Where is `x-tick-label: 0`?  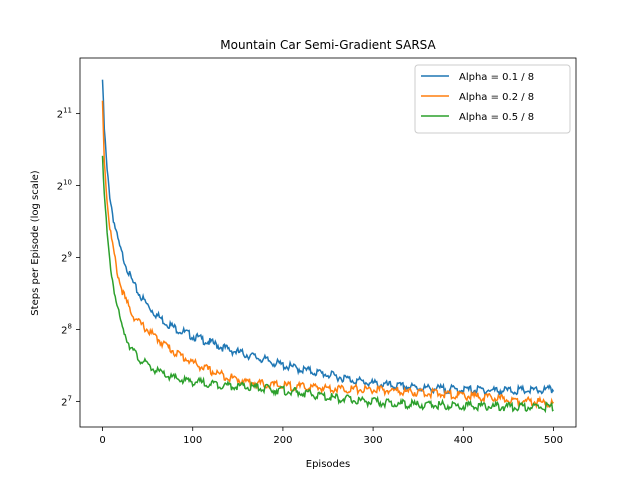
x-tick-label: 0 is located at coordinates (102, 440).